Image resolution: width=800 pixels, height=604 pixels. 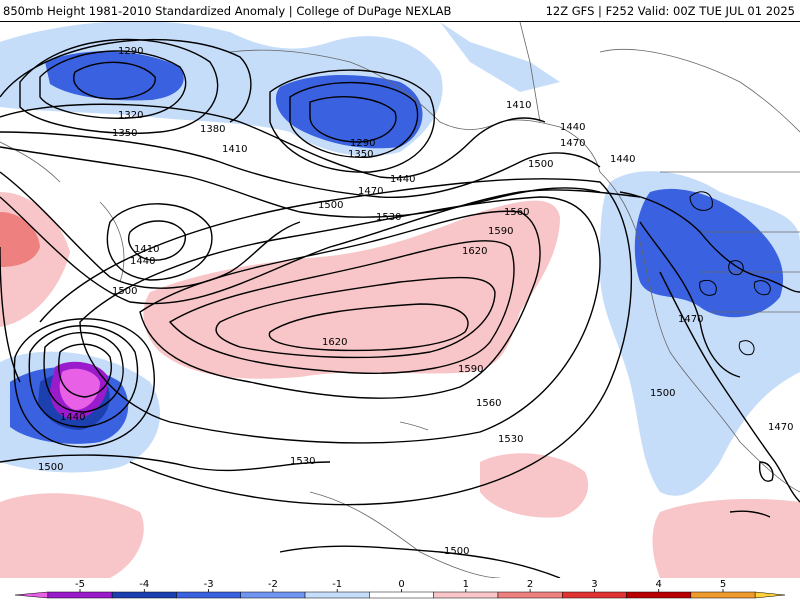 What do you see at coordinates (130, 115) in the screenshot?
I see `contour-label: 1320` at bounding box center [130, 115].